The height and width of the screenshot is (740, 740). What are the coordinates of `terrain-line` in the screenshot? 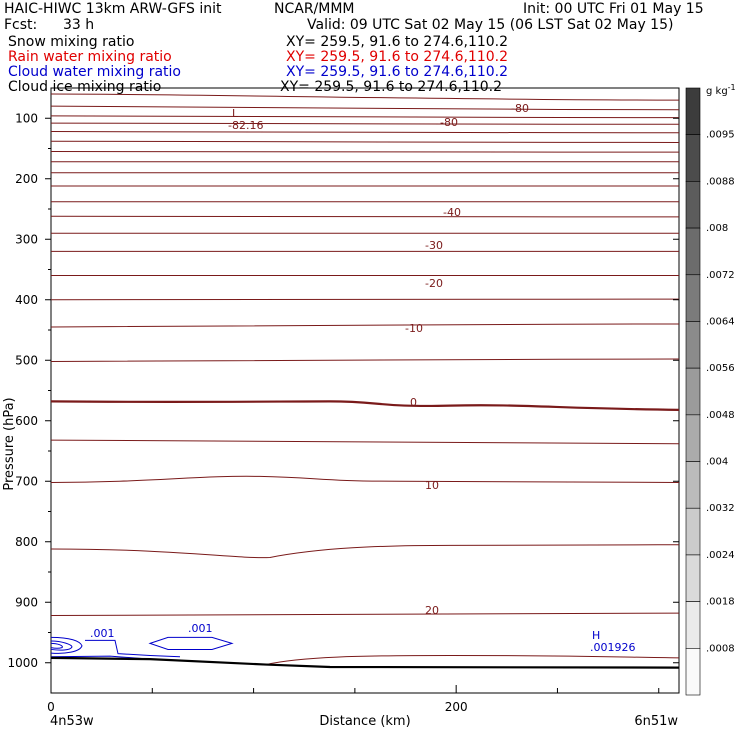 It's located at (365, 662).